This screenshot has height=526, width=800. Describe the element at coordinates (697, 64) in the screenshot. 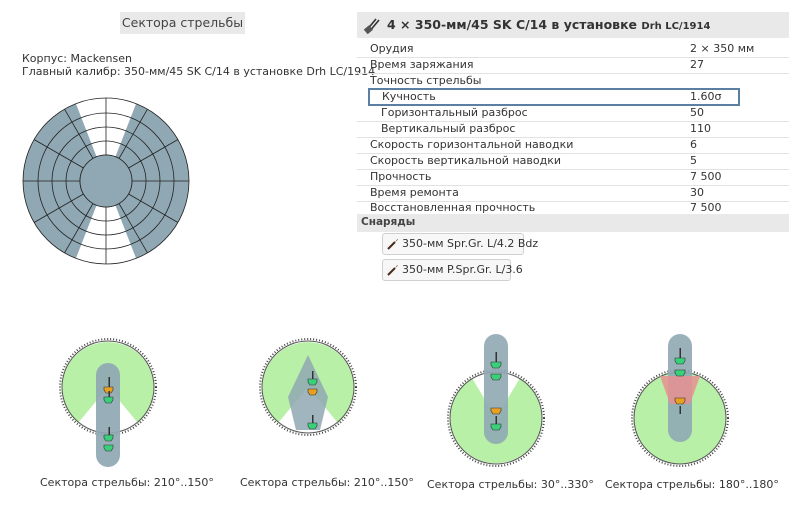

I see `stat-value: 27` at that location.